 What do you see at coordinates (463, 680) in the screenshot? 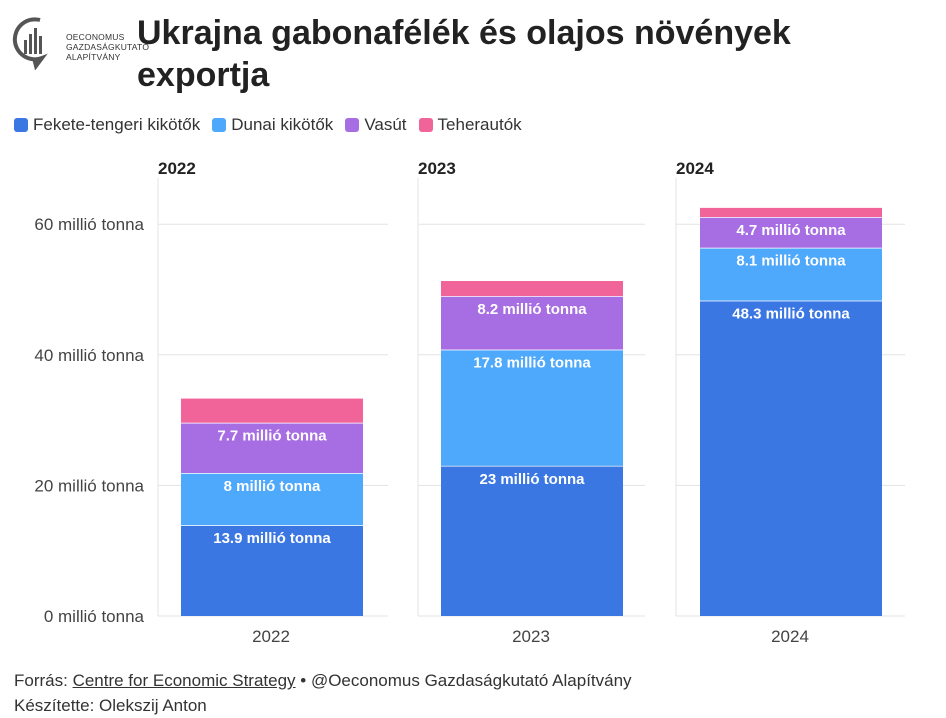
I see `source-suffix: • @Oeconomus Gazdaságkutató Alapítvány` at bounding box center [463, 680].